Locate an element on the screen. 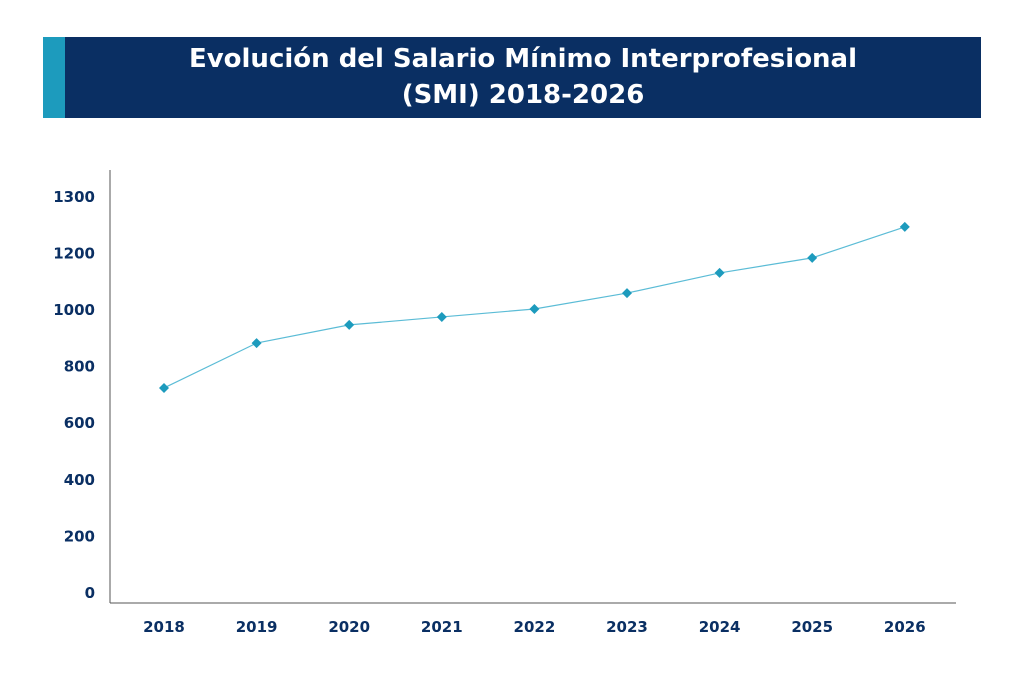  data-point-2018 is located at coordinates (164, 387).